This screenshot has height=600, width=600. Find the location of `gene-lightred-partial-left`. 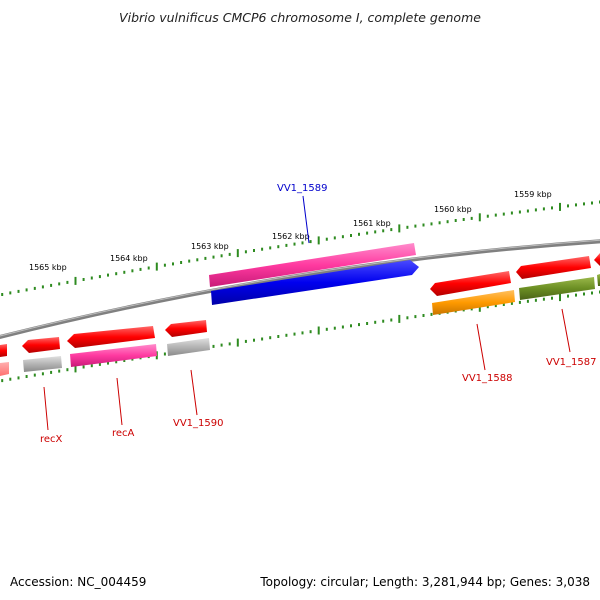

gene-lightred-partial-left is located at coordinates (4, 369).